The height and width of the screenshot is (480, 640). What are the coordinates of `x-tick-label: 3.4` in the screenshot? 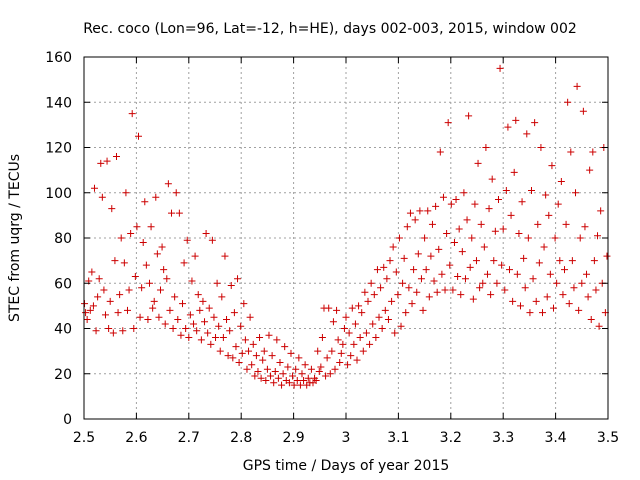 It's located at (555, 438).